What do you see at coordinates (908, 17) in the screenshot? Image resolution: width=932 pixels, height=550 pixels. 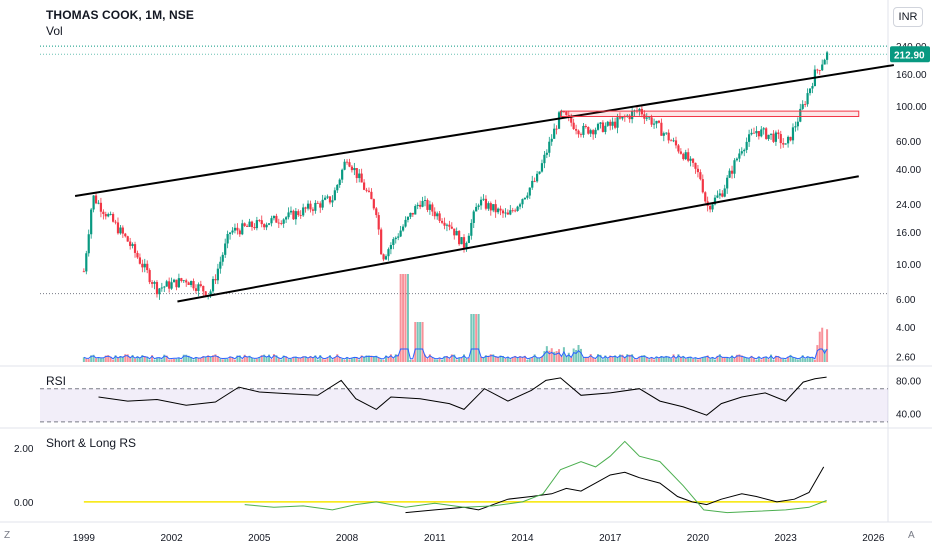 I see `currency-button: INR` at bounding box center [908, 17].